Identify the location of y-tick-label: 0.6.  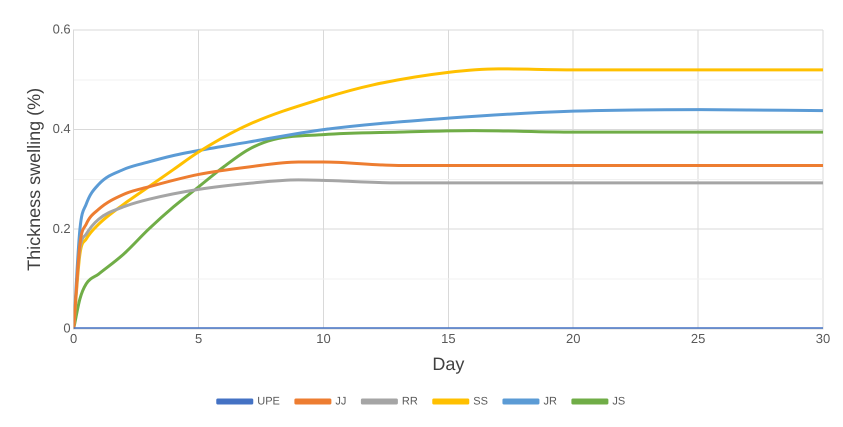
(61, 29).